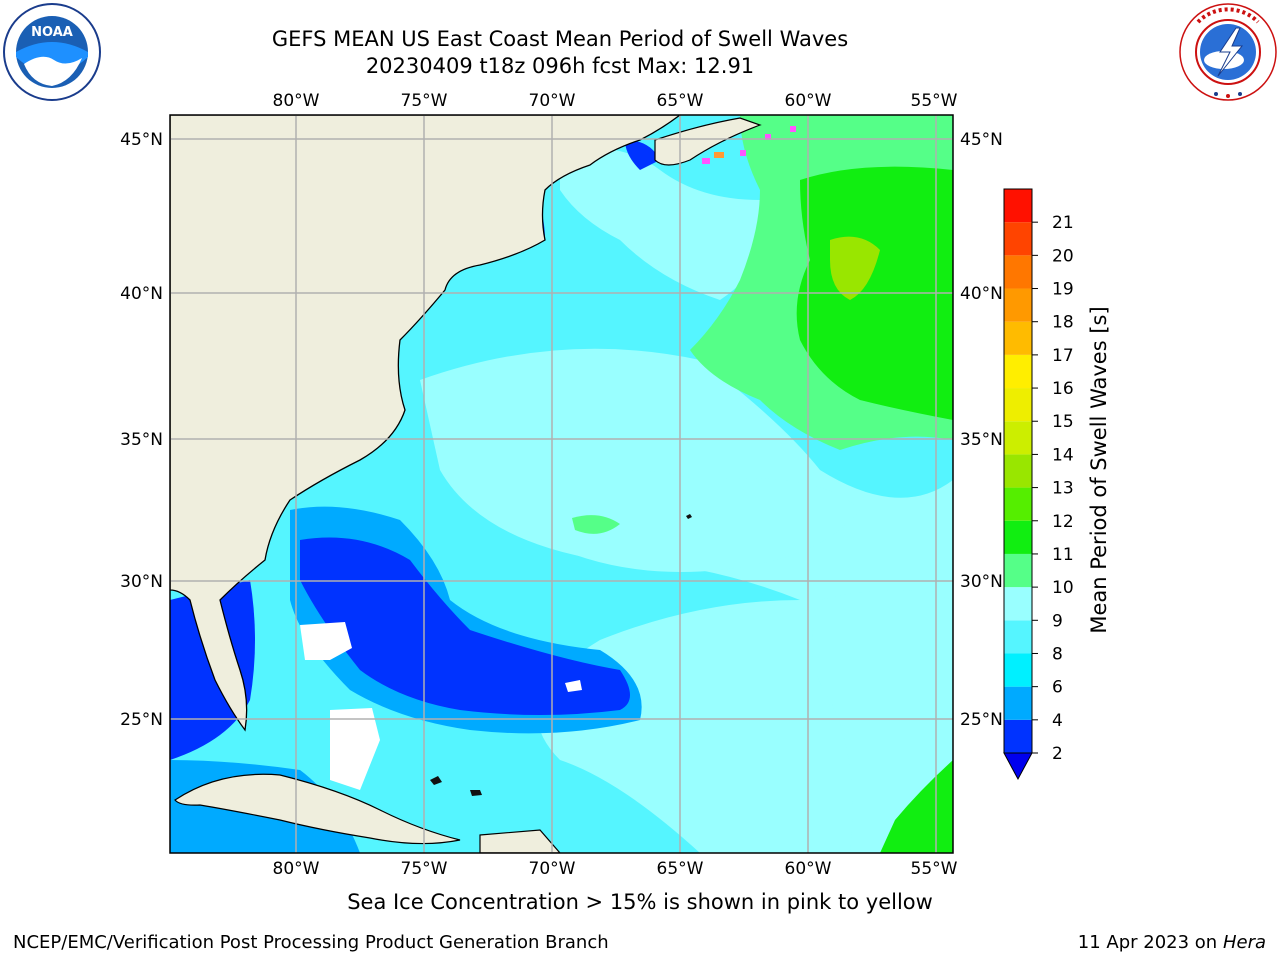 This screenshot has height=960, width=1280. Describe the element at coordinates (642, 155) in the screenshot. I see `swell-zone-2-4-nova-scotia` at that location.